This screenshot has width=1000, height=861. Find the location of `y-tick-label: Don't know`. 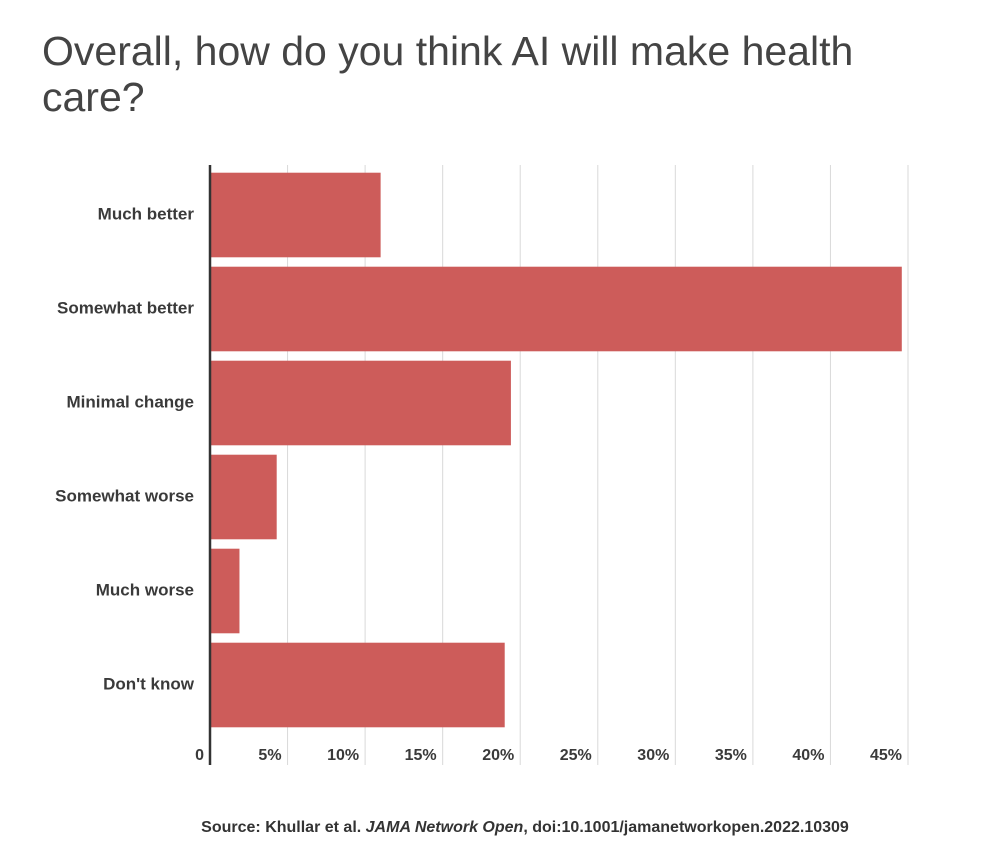

y-tick-label: Don't know is located at coordinates (149, 683).